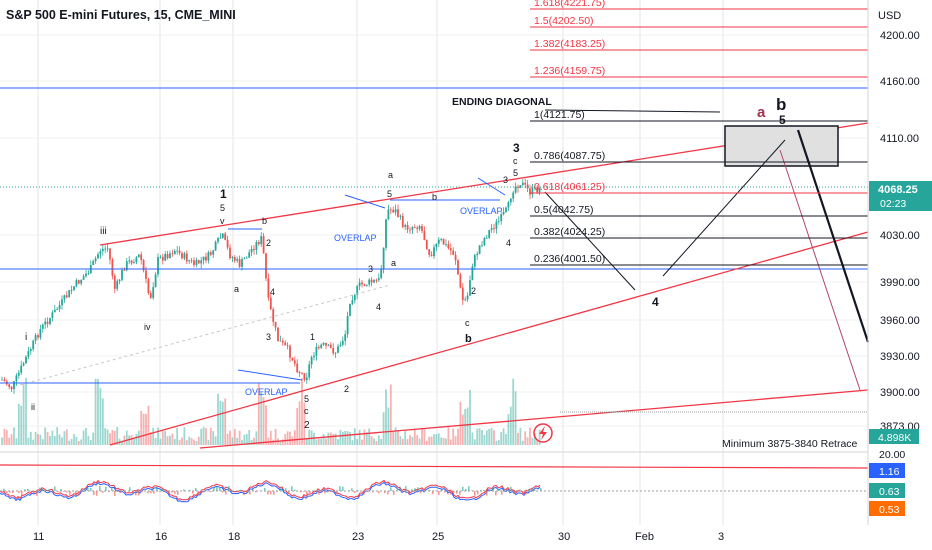 This screenshot has width=932, height=550. I want to click on wave-label: i, so click(26, 337).